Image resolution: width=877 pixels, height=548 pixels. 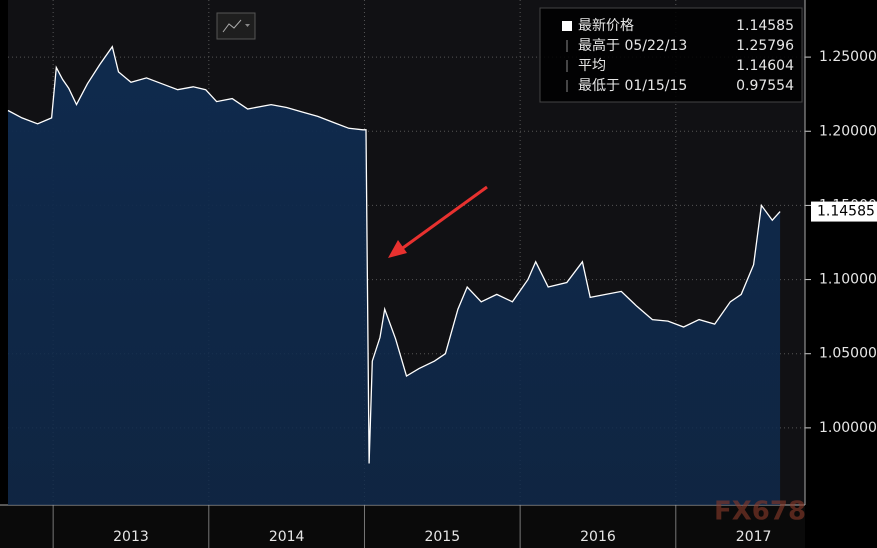 What do you see at coordinates (848, 131) in the screenshot?
I see `y-tick-label: 1.20000` at bounding box center [848, 131].